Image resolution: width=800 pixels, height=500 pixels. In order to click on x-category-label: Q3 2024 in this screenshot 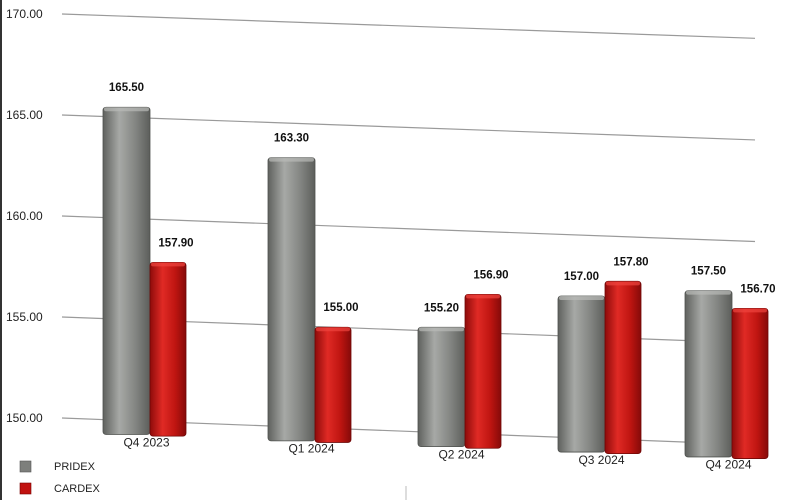, I will do `click(601, 460)`.